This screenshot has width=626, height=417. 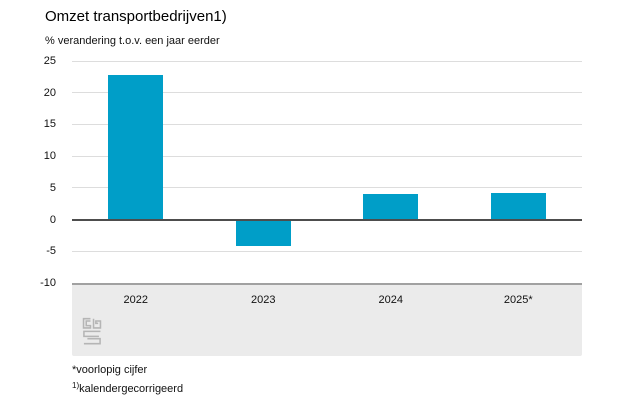 I want to click on zero-line, so click(x=327, y=219).